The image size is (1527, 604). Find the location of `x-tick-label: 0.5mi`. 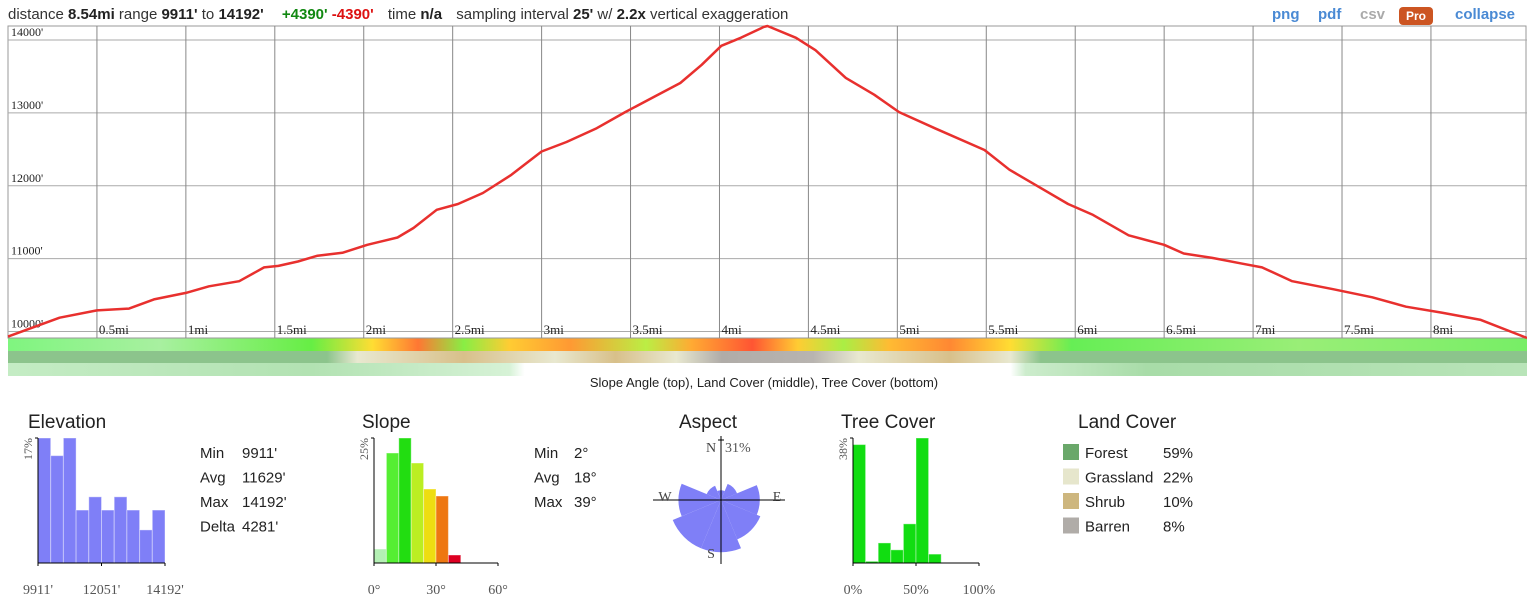

x-tick-label: 0.5mi is located at coordinates (114, 329).